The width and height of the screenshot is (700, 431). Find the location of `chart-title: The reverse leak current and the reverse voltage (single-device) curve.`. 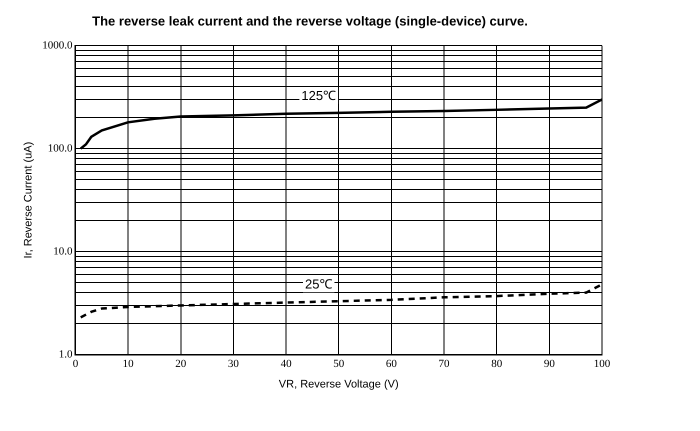

chart-title: The reverse leak current and the reverse voltage (single-device) curve. is located at coordinates (310, 20).